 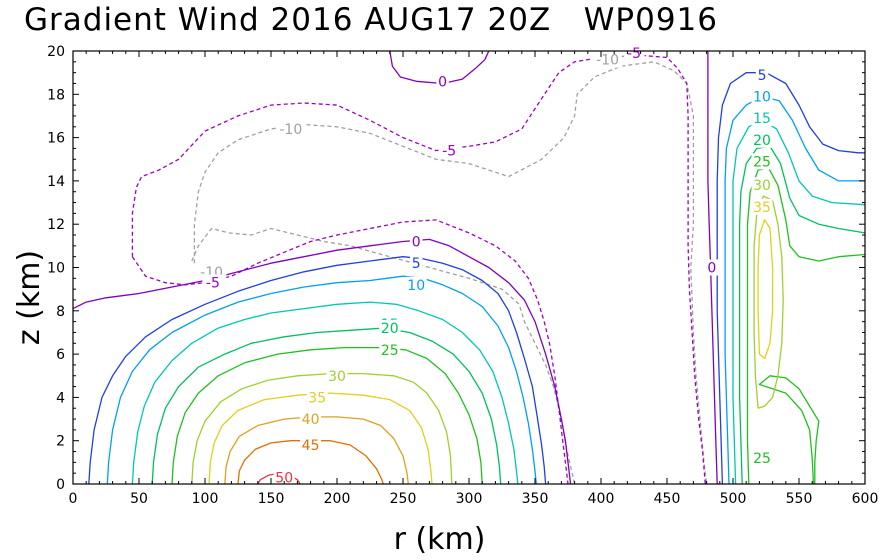 What do you see at coordinates (56, 139) in the screenshot?
I see `y-tick-label: 16` at bounding box center [56, 139].